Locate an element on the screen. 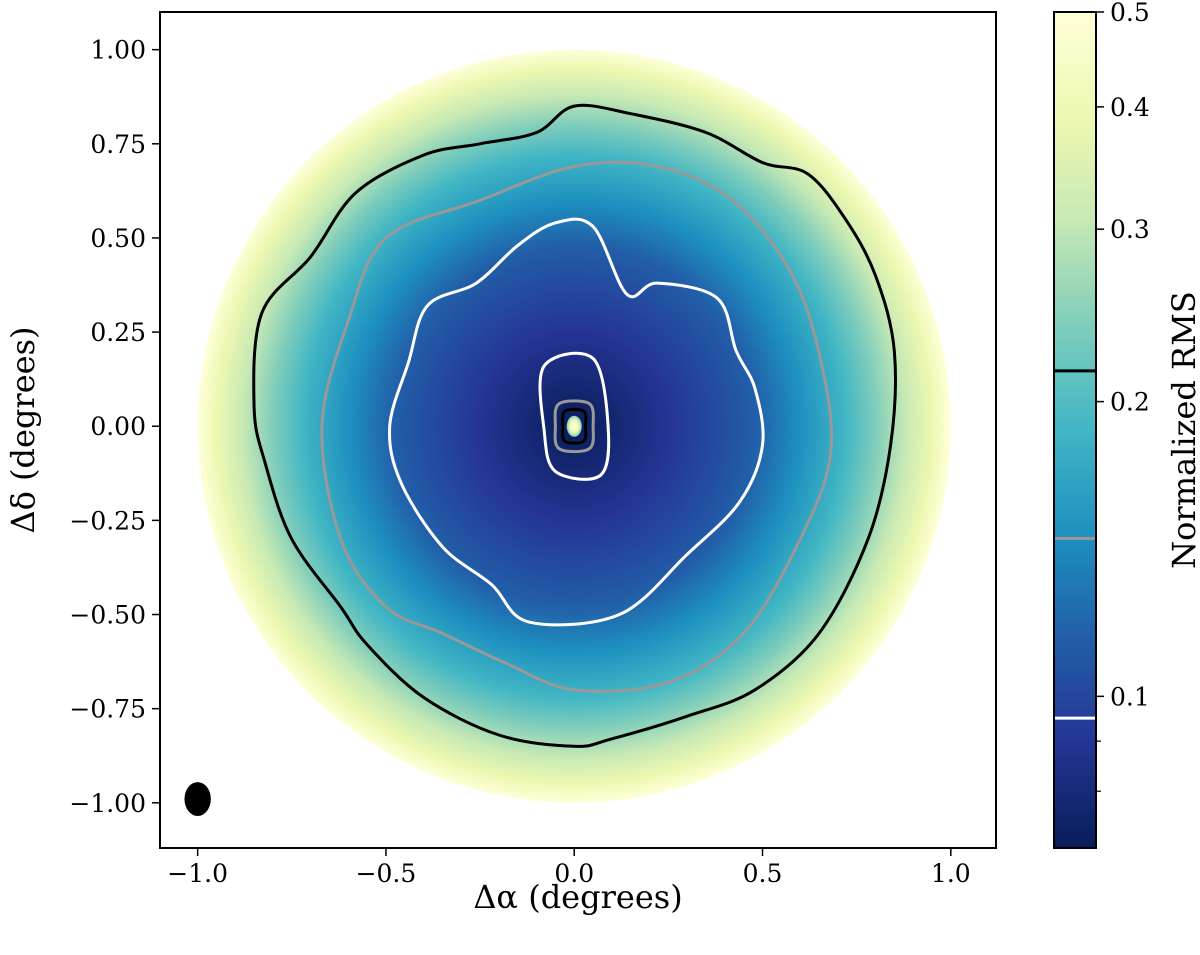 The image size is (1200, 955). beam-ellipse is located at coordinates (197, 799).